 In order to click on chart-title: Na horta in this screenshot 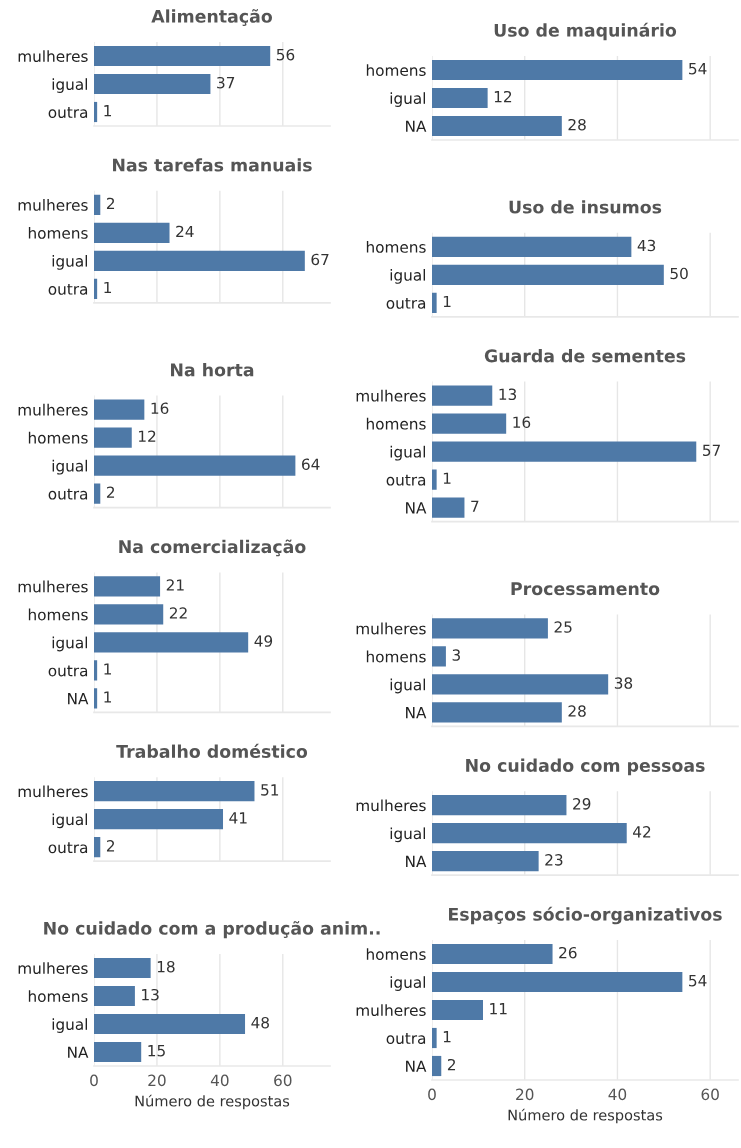, I will do `click(212, 369)`.